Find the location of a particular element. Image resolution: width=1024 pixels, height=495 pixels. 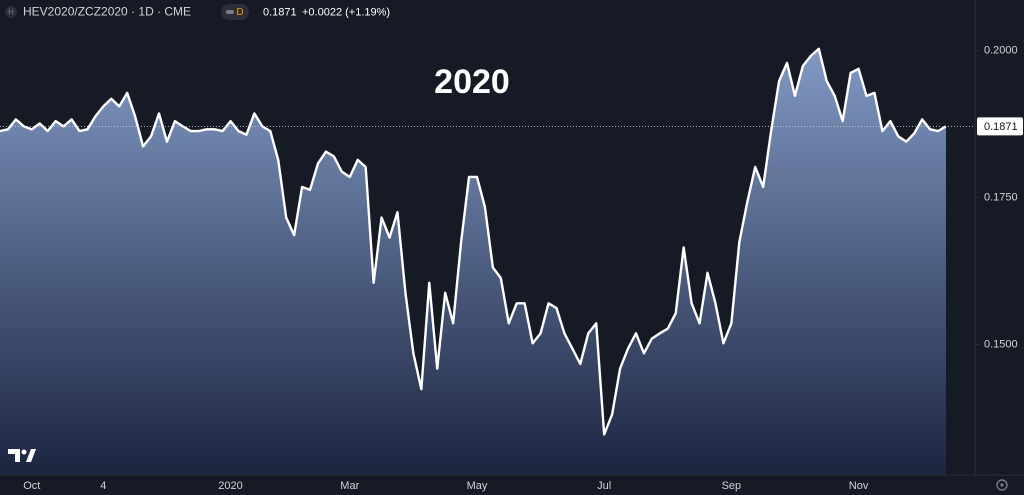

settings-icon-center is located at coordinates (1002, 485).